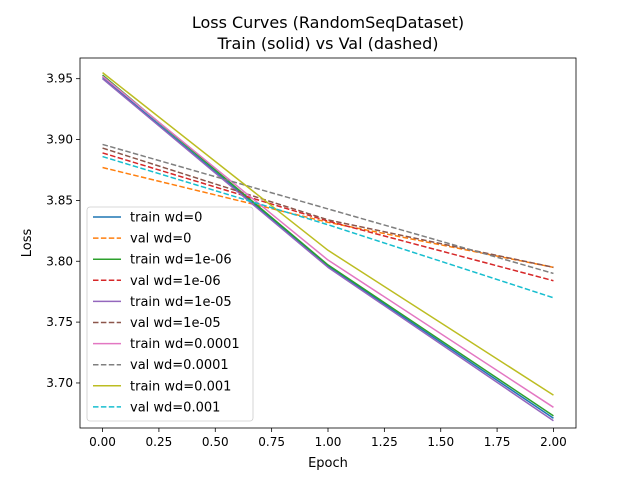  Describe the element at coordinates (59, 383) in the screenshot. I see `y-tick-label: 3.70` at that location.